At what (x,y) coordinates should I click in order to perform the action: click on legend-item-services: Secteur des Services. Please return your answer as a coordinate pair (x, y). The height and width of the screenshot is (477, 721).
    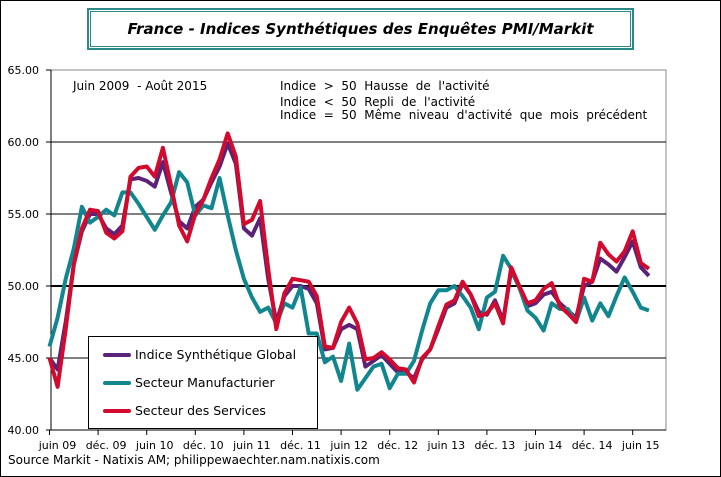
    Looking at the image, I should click on (184, 410).